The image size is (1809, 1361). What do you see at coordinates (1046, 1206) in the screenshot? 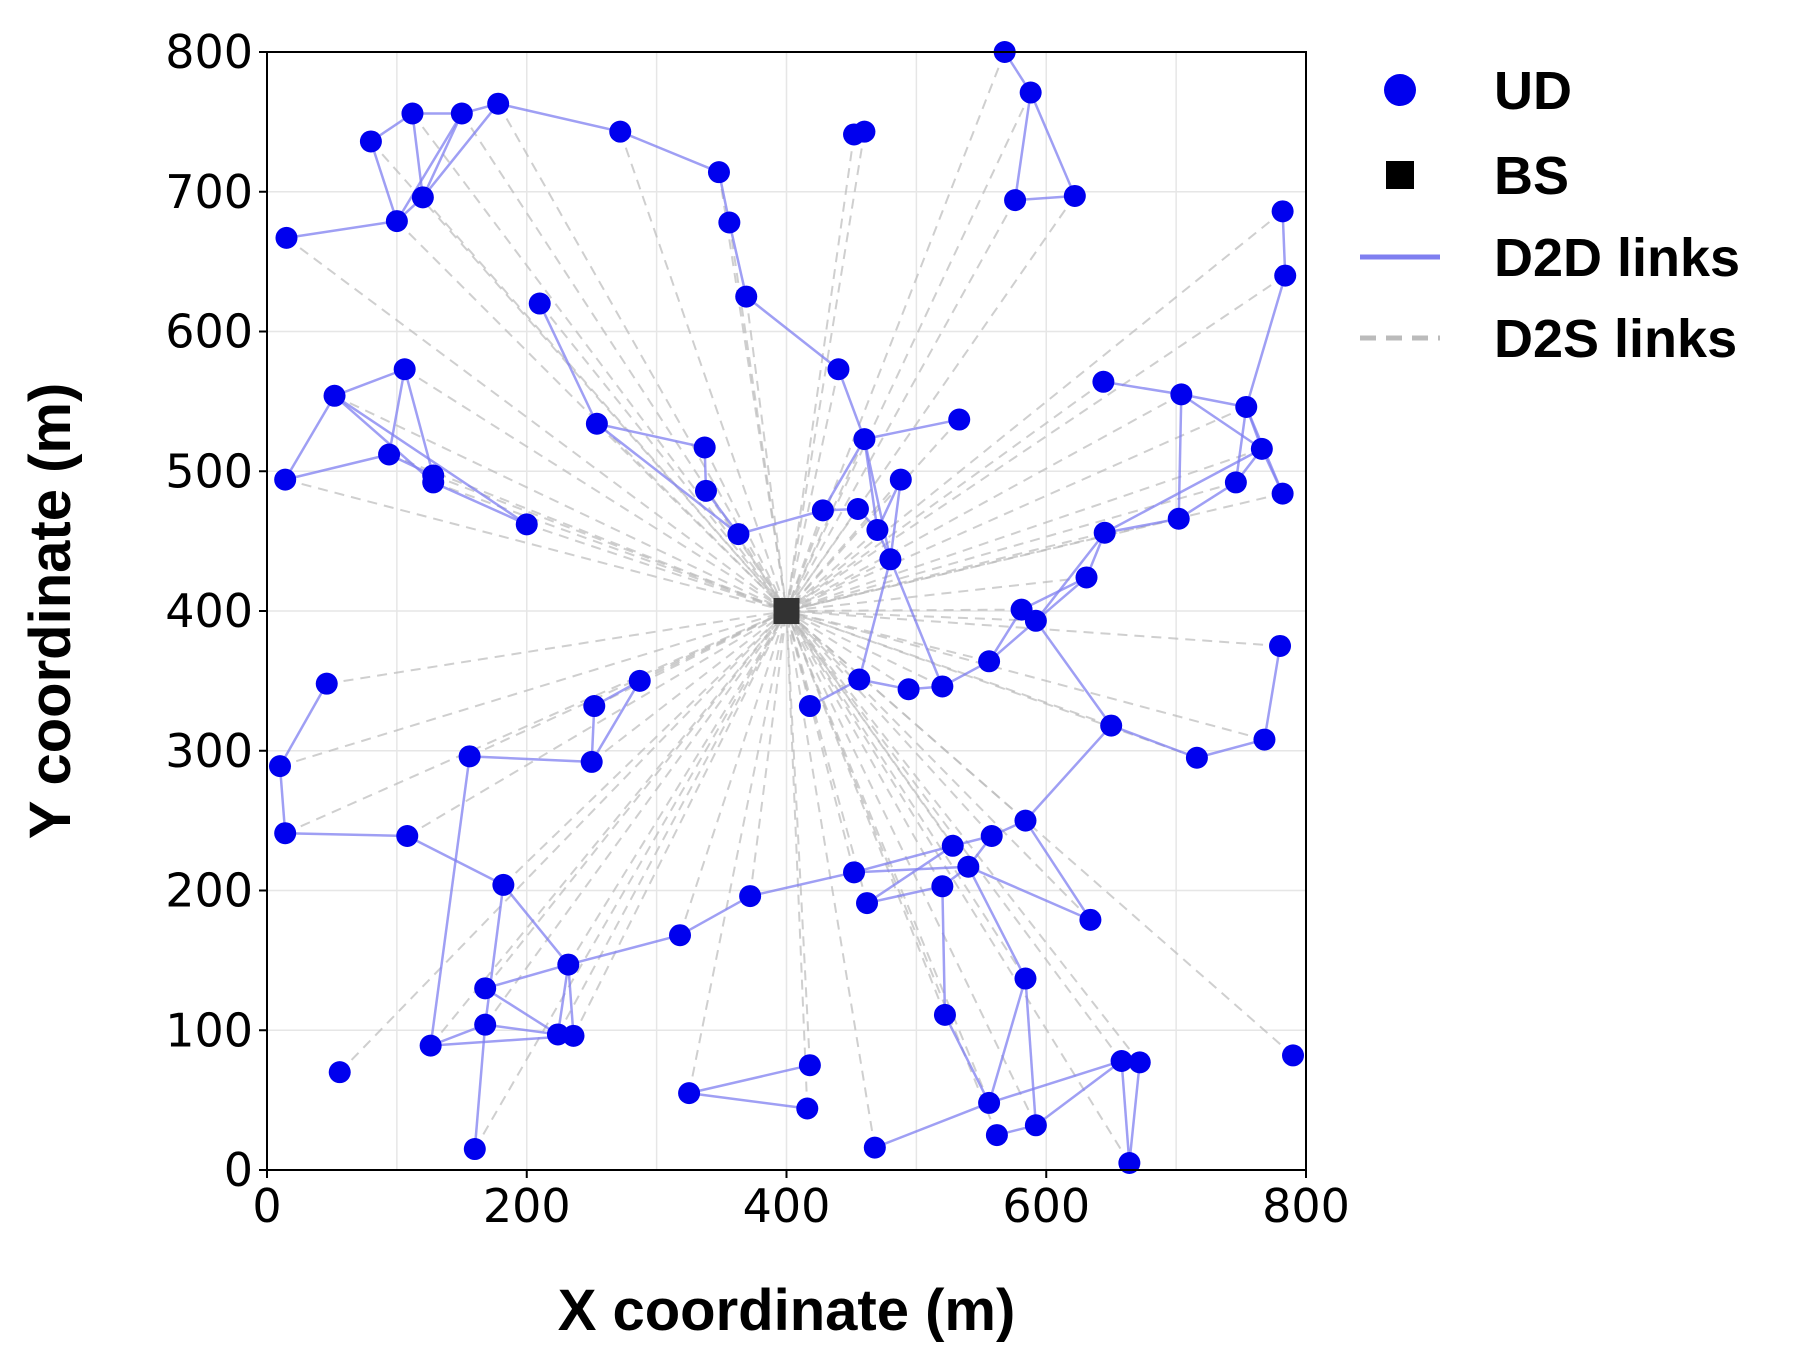
I see `x-tick-label: 600` at bounding box center [1046, 1206].